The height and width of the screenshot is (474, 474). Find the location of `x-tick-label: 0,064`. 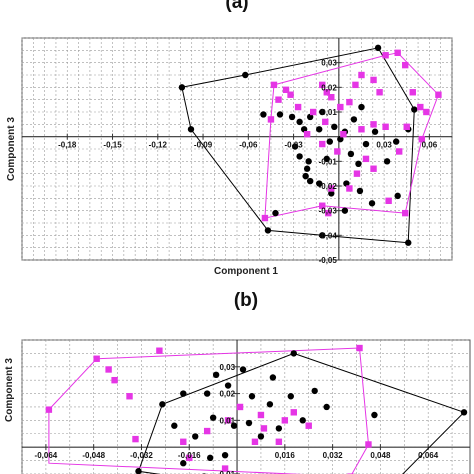

x-tick-label: 0,064 is located at coordinates (428, 455).